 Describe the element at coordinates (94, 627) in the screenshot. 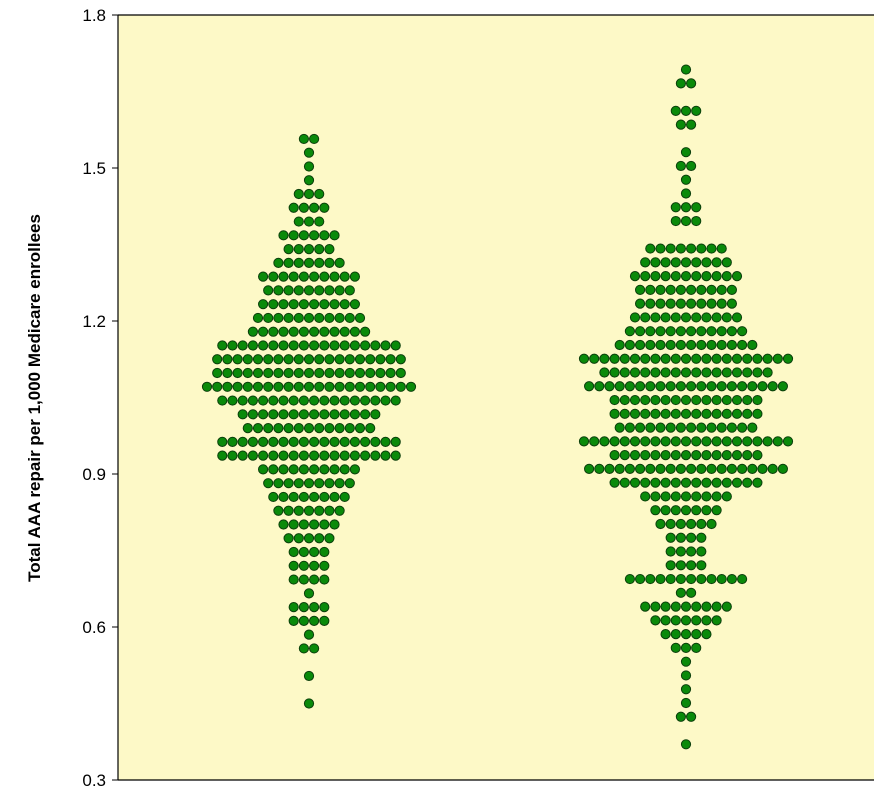

I see `y-tick-label: 0.6` at that location.